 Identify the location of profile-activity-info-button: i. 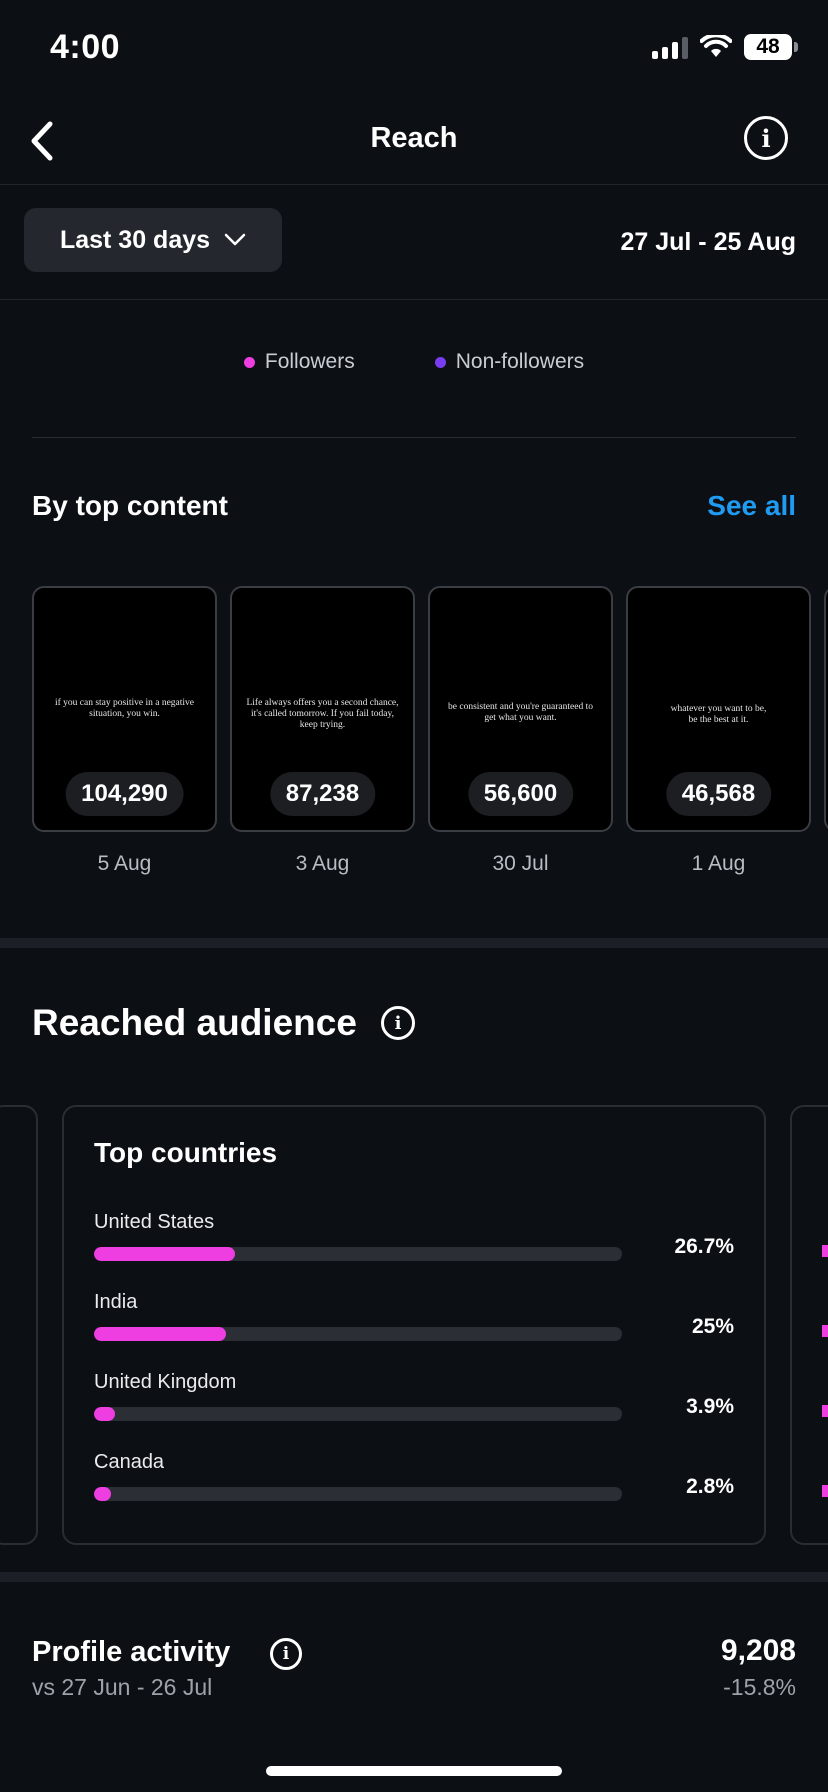
(286, 1654).